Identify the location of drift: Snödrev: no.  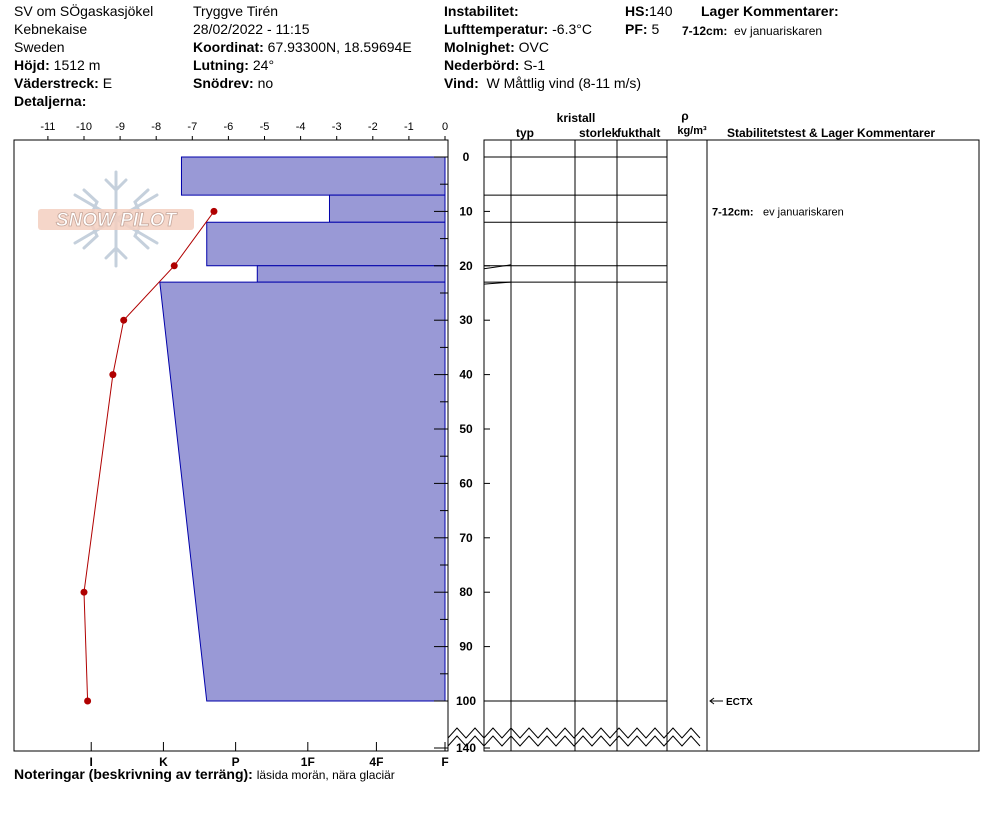
(233, 83).